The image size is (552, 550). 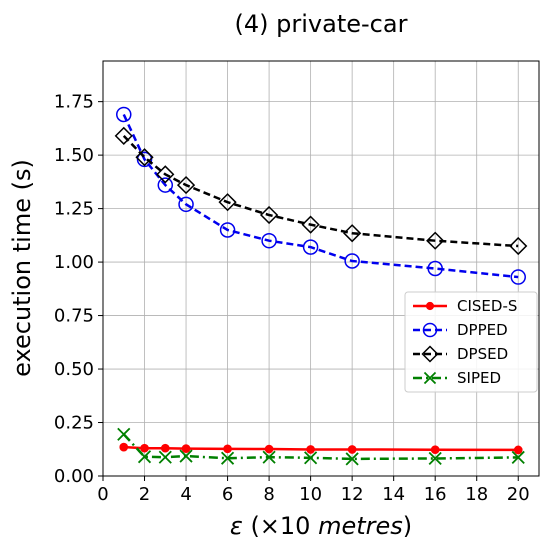 I want to click on series-cised-s, so click(x=321, y=448).